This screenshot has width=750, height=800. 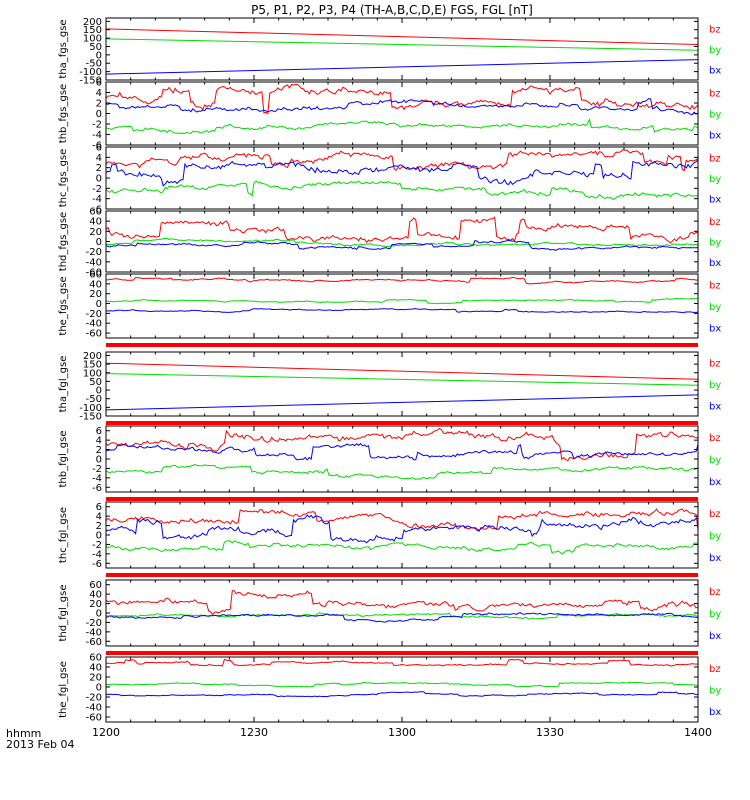 I want to click on time-unit-label: hhmm, so click(x=23, y=733).